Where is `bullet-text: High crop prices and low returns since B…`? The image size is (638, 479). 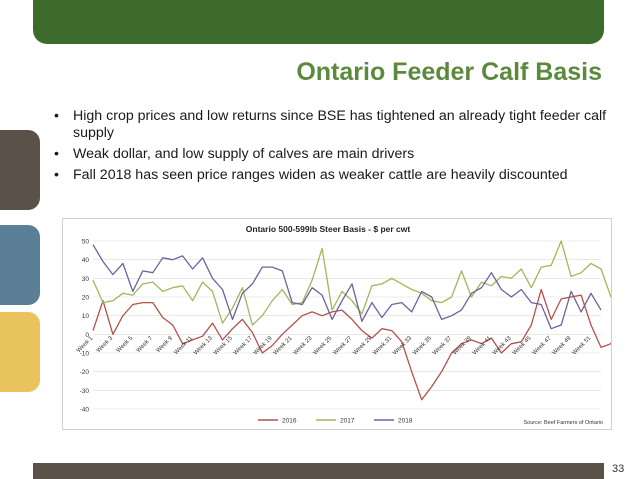 bullet-text: High crop prices and low returns since B… is located at coordinates (340, 124).